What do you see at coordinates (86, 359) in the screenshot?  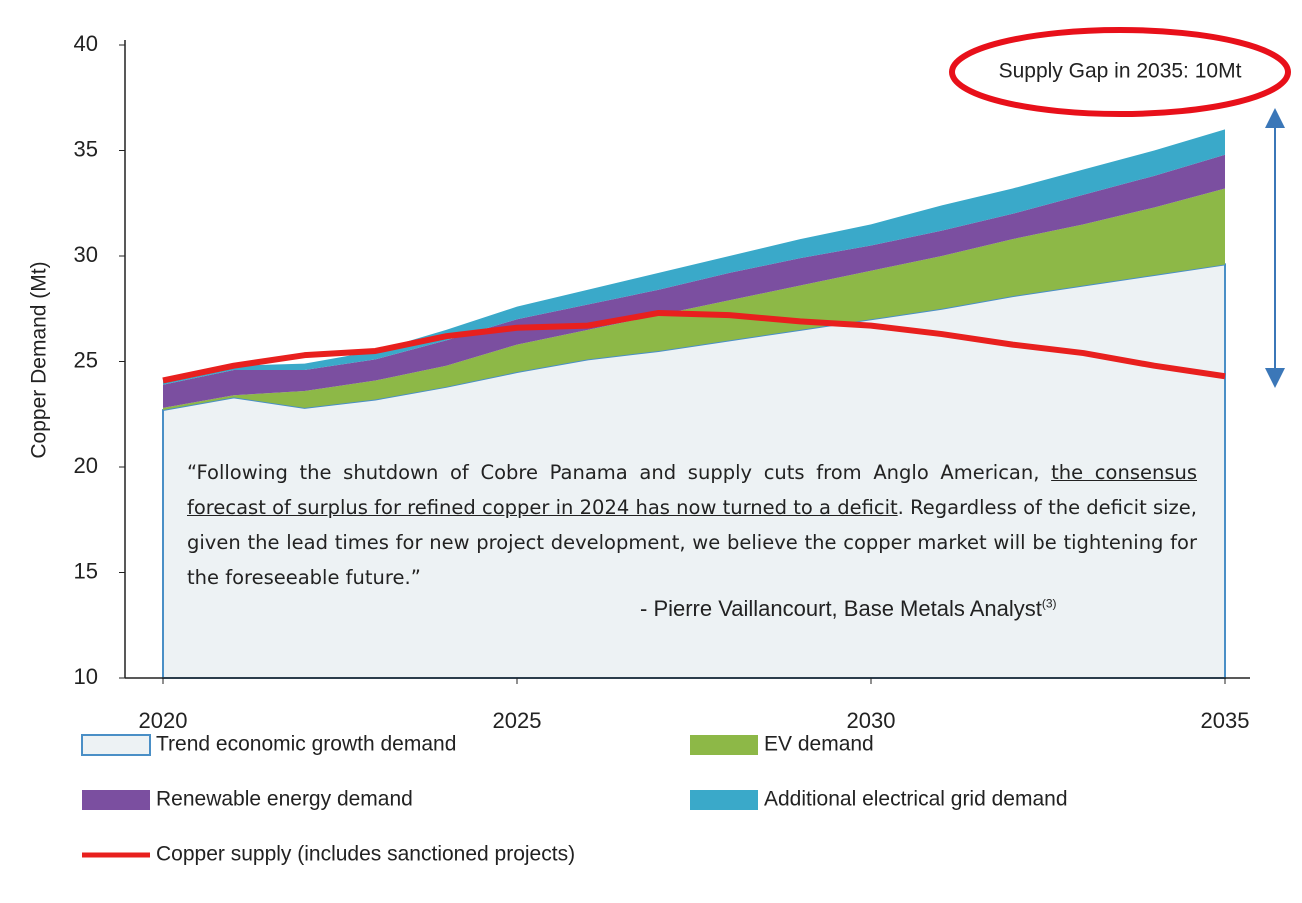 I see `y-tick-label: 25` at bounding box center [86, 359].